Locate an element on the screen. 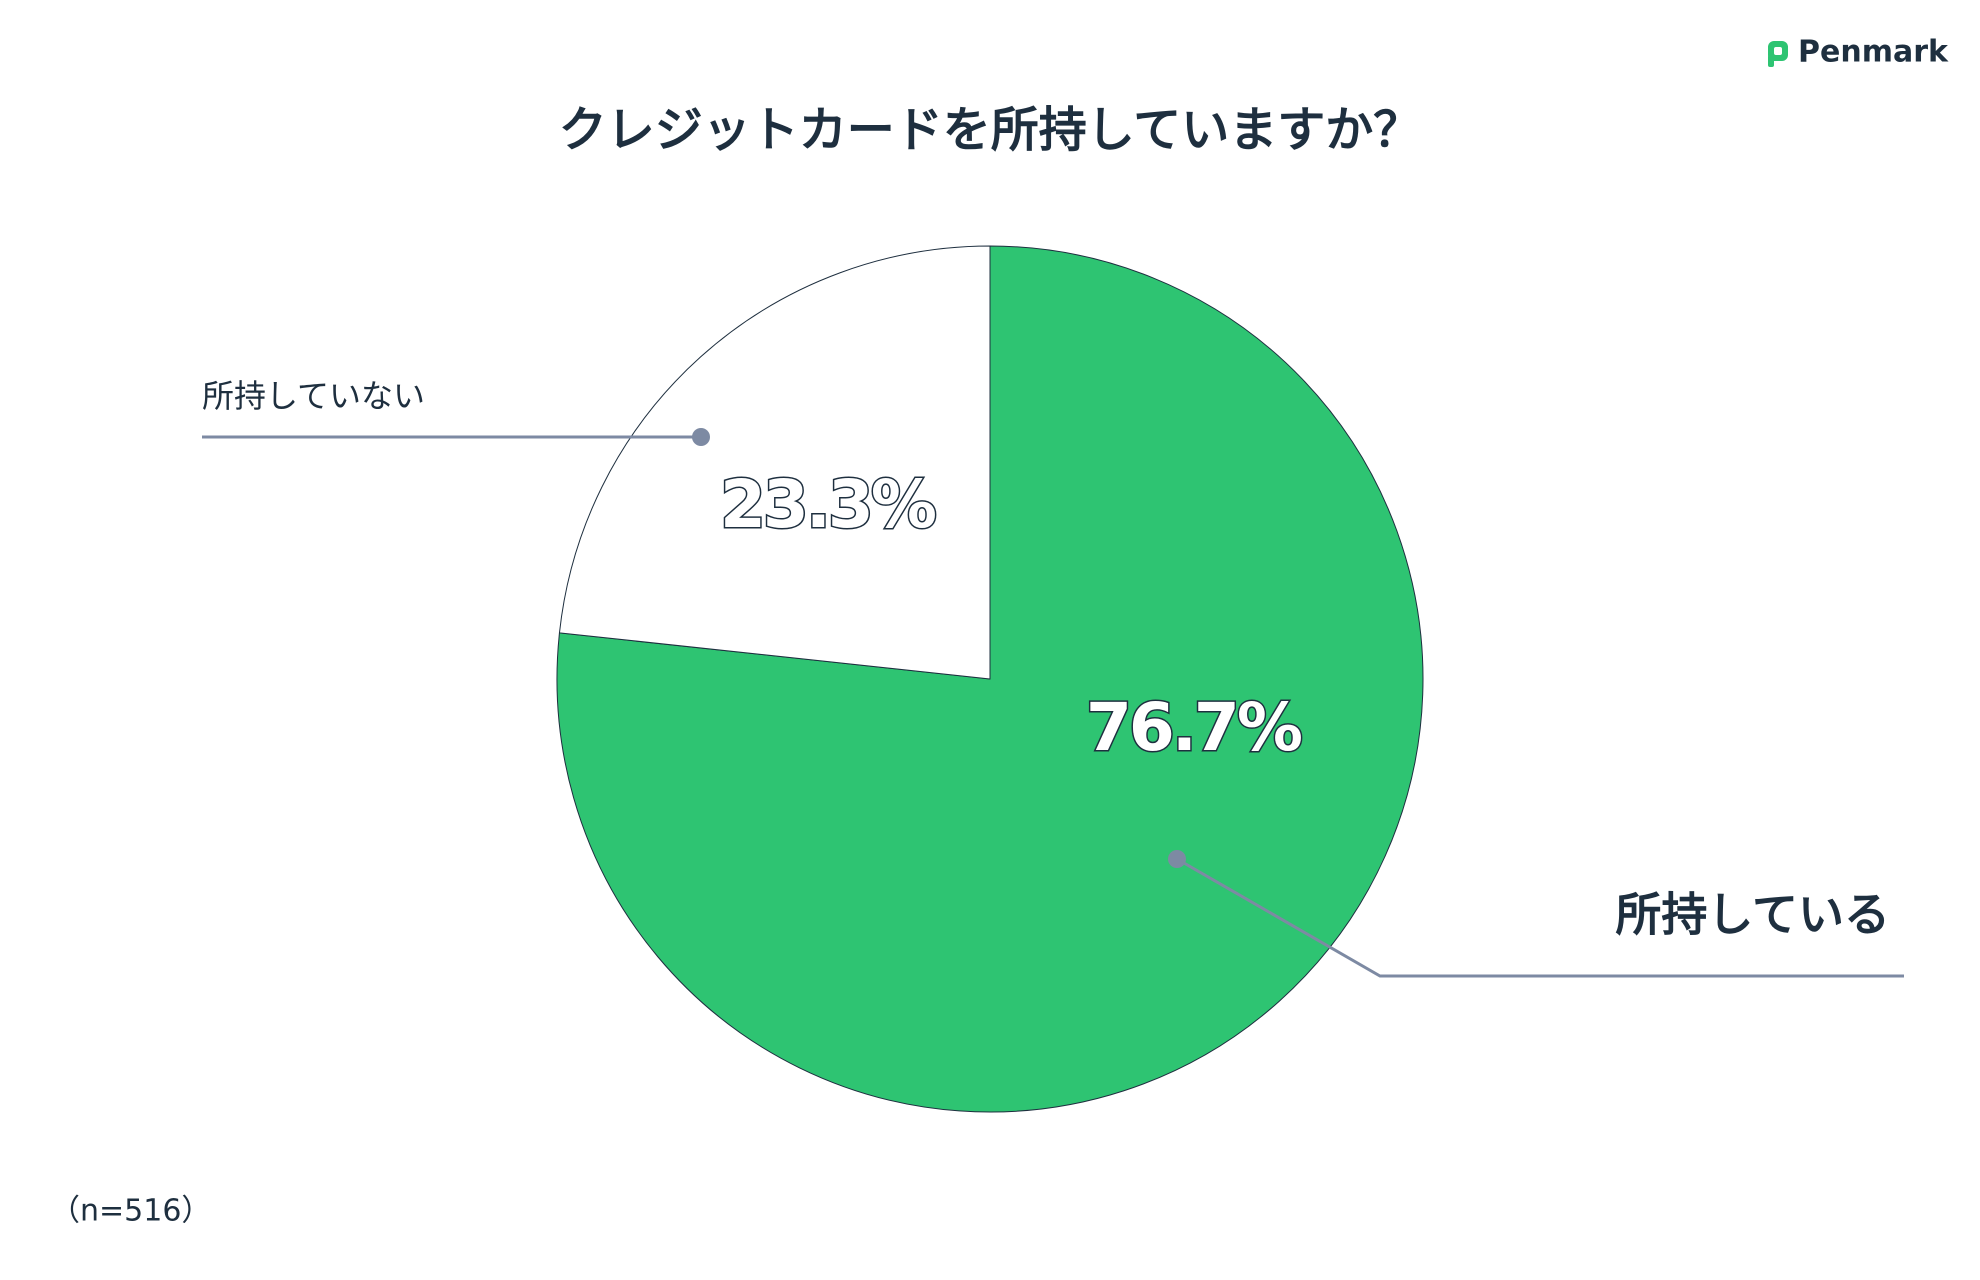 Image resolution: width=1980 pixels, height=1280 pixels. category-label: 所持していない is located at coordinates (313, 396).